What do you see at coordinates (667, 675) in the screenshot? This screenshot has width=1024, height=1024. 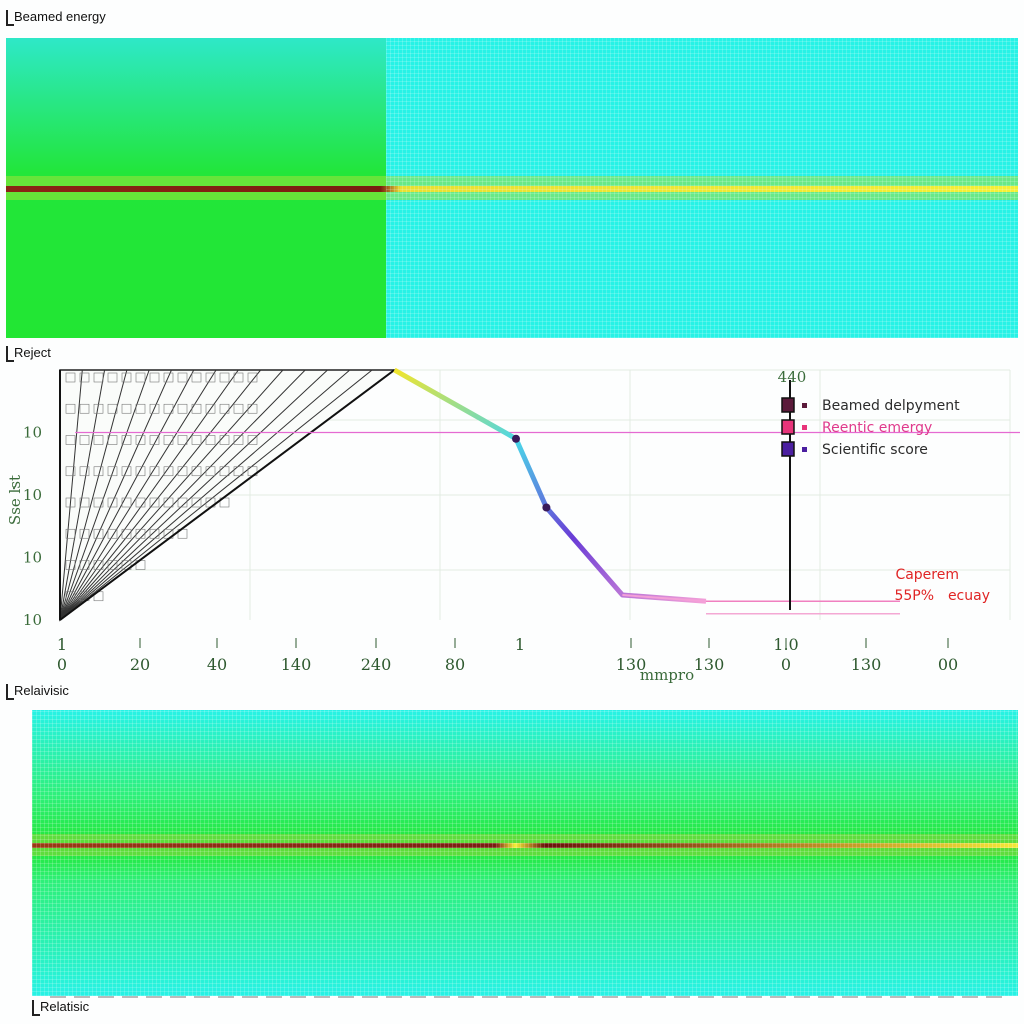 I see `x-axis-title: mmpro` at bounding box center [667, 675].